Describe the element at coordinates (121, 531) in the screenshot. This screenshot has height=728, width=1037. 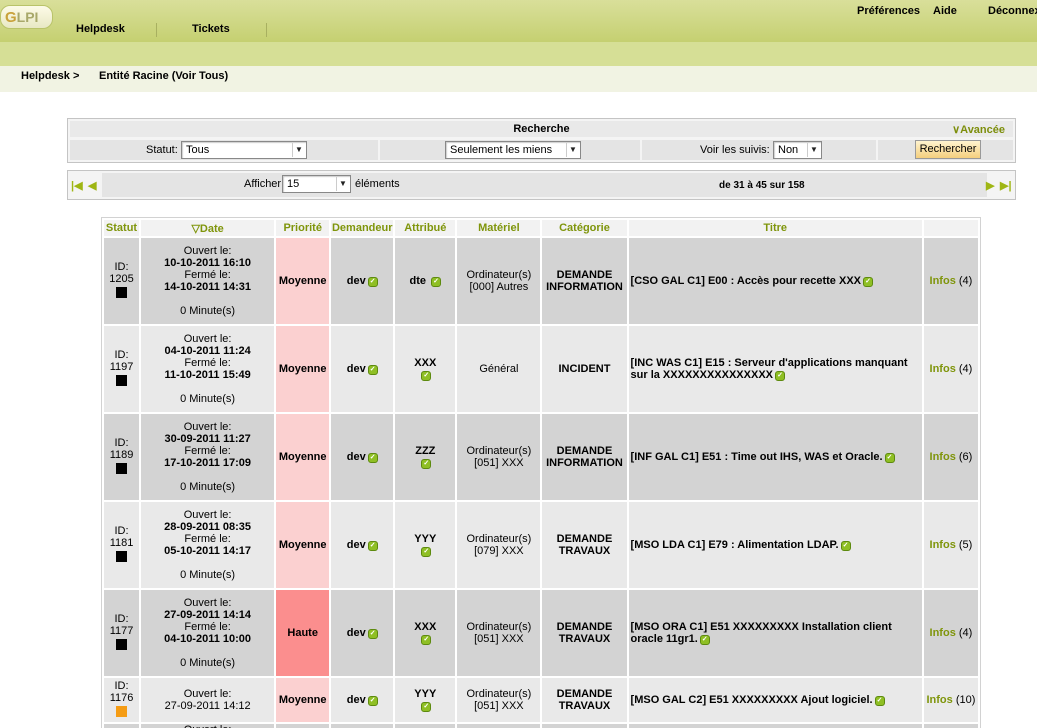
I see `id-label: ID:` at that location.